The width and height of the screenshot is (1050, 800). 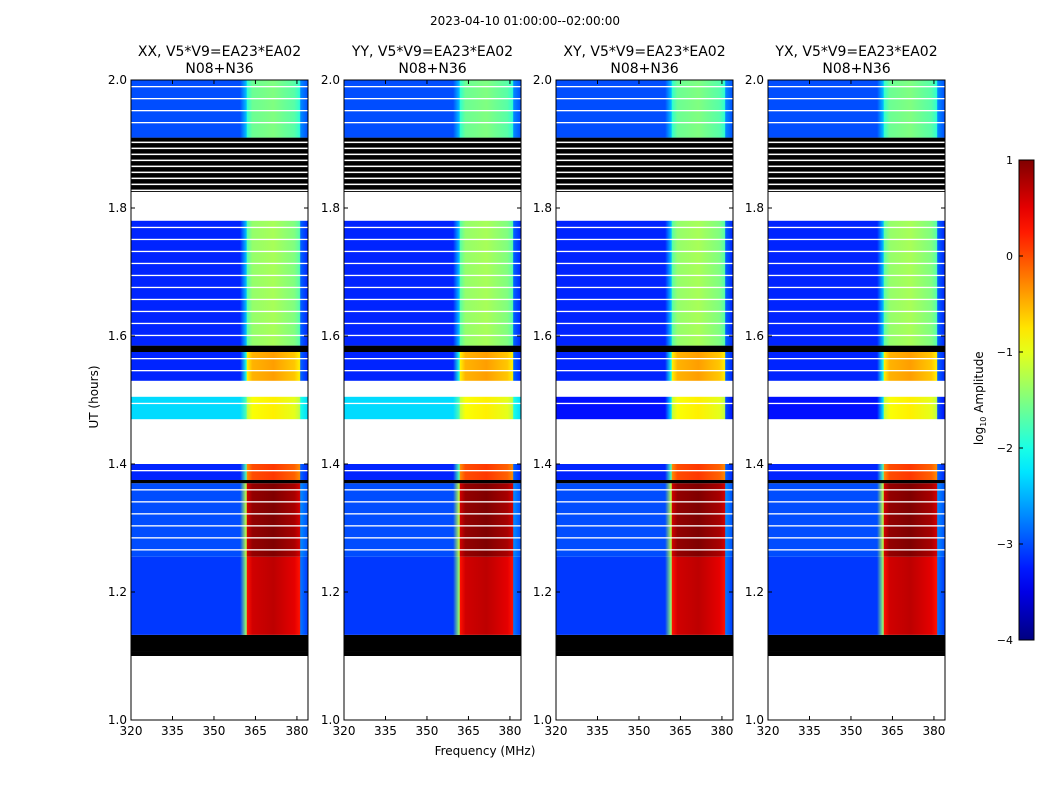 I want to click on x-axis-label: Frequency (MHz), so click(x=485, y=751).